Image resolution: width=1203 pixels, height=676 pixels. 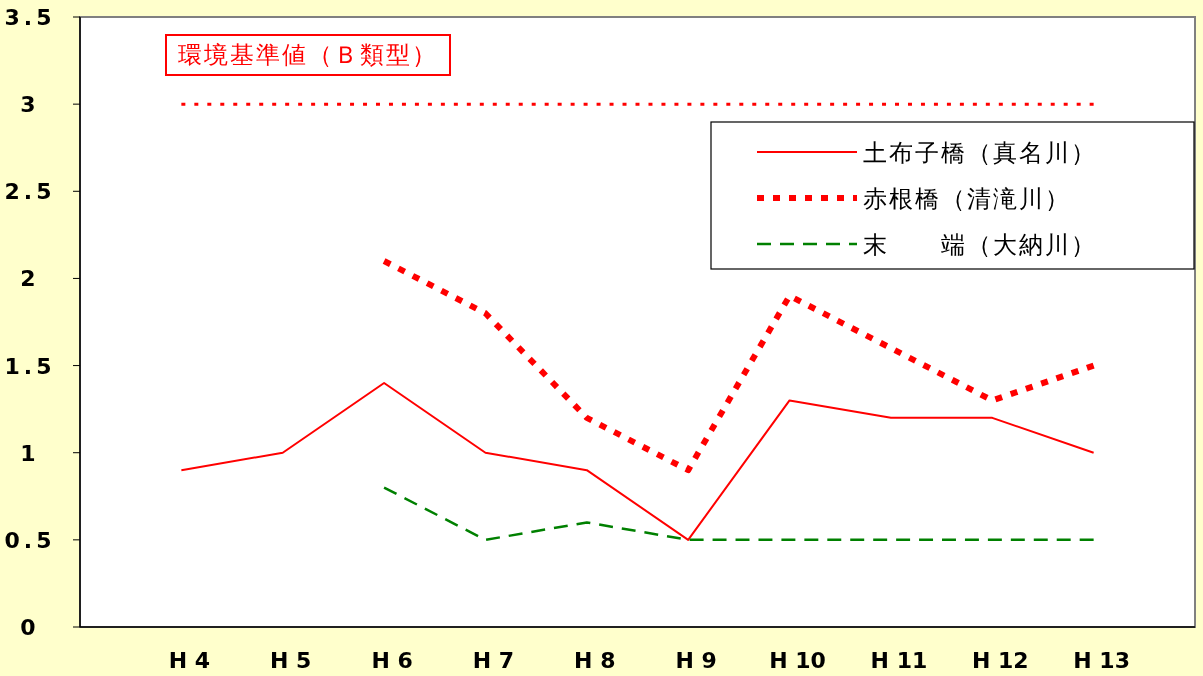 I want to click on y-tick-label: 0.5, so click(x=30, y=540).